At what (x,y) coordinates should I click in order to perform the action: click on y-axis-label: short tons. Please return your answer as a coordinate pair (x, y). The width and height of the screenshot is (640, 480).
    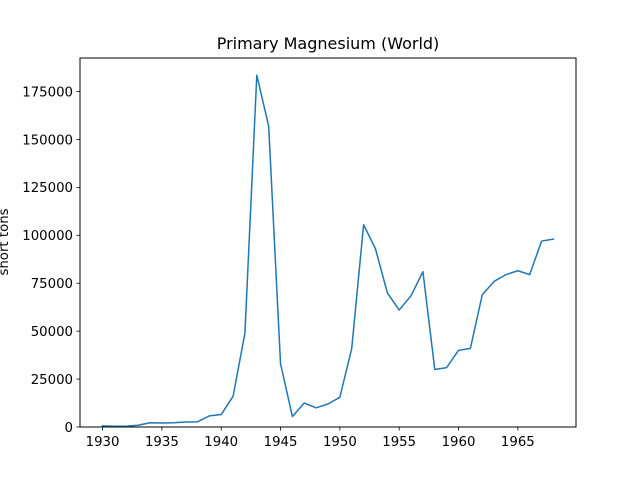
    Looking at the image, I should click on (6, 241).